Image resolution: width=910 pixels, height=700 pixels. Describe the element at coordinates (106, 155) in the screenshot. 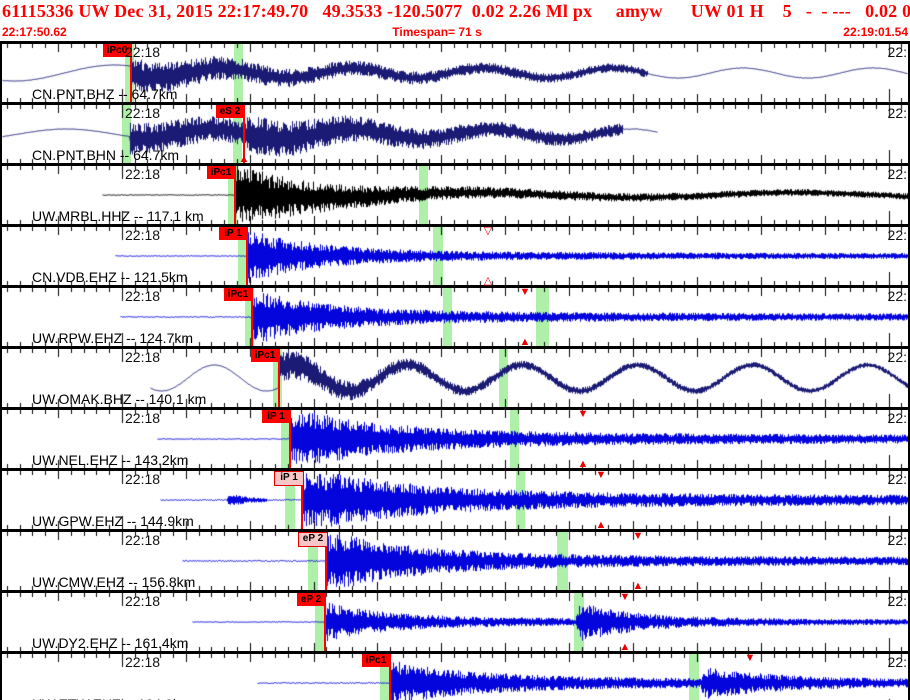

I see `station-label: CN.PNT.BHN -- 64.7km` at that location.